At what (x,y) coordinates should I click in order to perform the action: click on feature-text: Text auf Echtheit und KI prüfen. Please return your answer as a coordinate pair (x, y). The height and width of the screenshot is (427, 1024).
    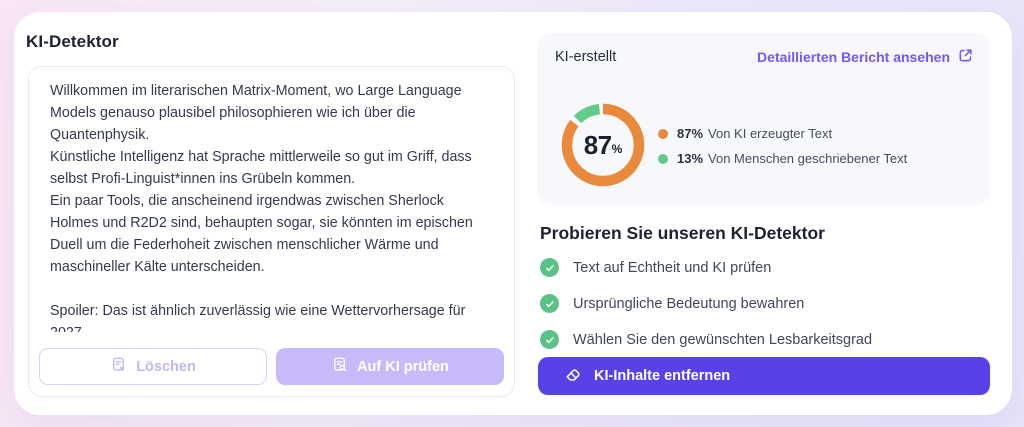
    Looking at the image, I should click on (672, 267).